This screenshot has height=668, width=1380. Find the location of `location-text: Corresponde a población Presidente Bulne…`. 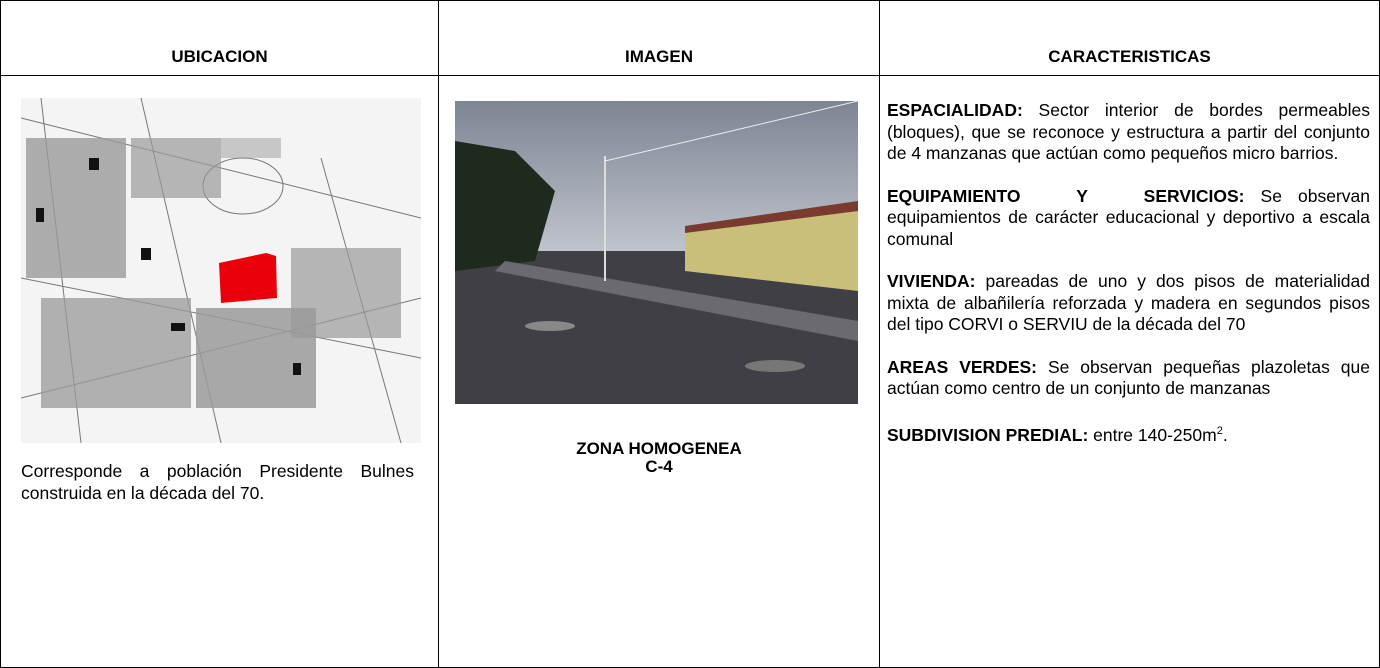

location-text: Corresponde a población Presidente Bulne… is located at coordinates (217, 482).